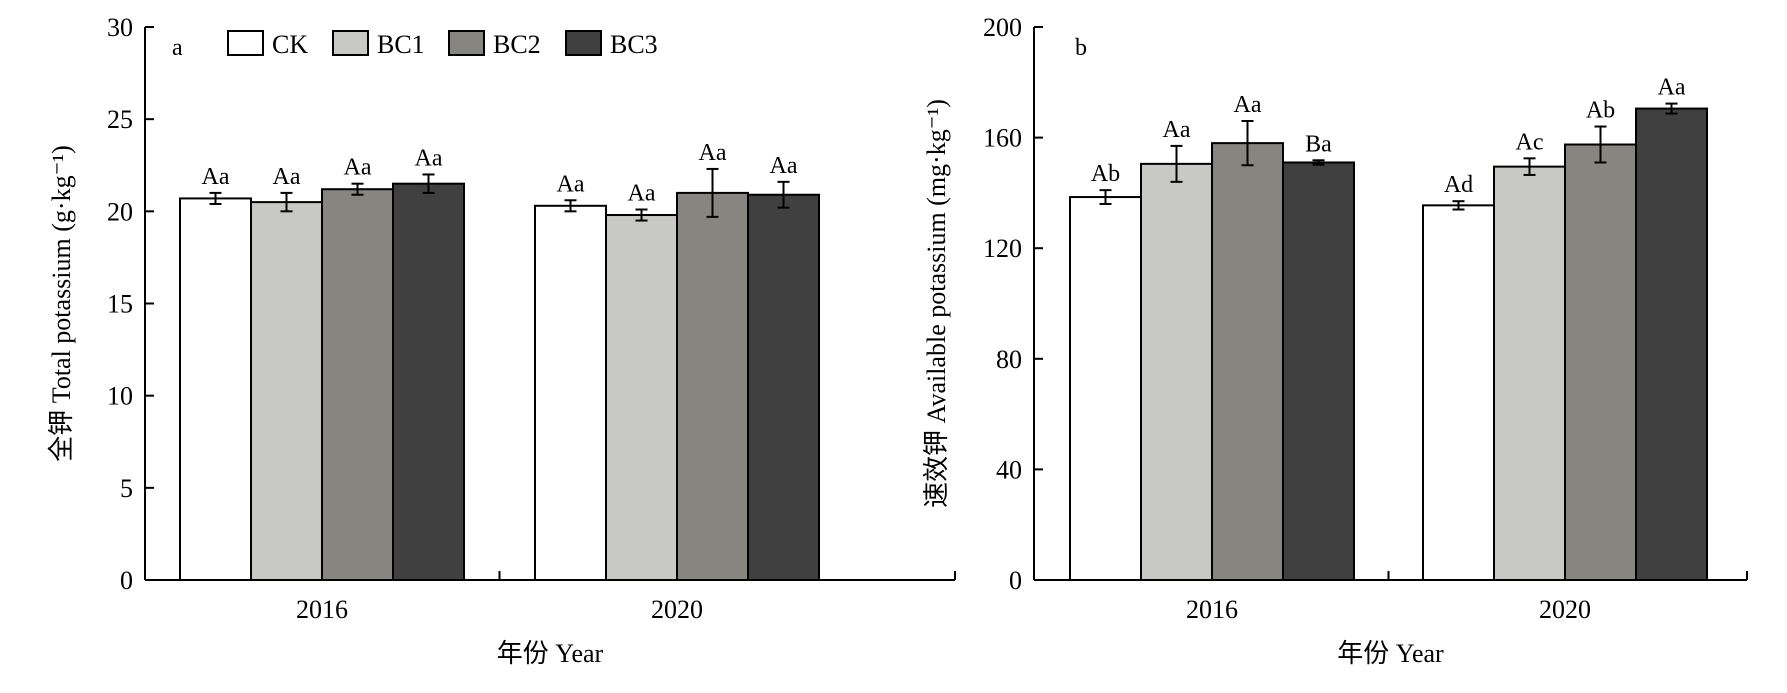 The height and width of the screenshot is (693, 1787). I want to click on panel-label: a, so click(177, 48).